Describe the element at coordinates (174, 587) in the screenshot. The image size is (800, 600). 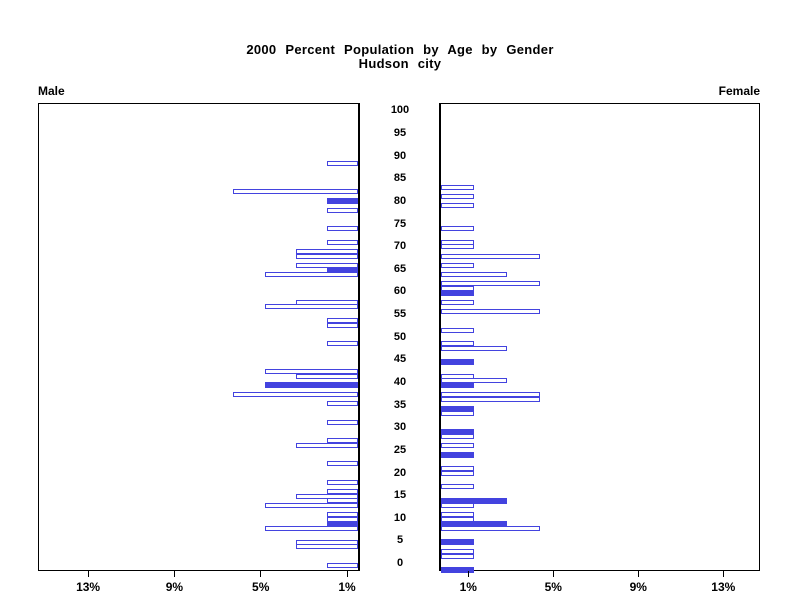
I see `male-pct-tick-label-9: 9%` at that location.